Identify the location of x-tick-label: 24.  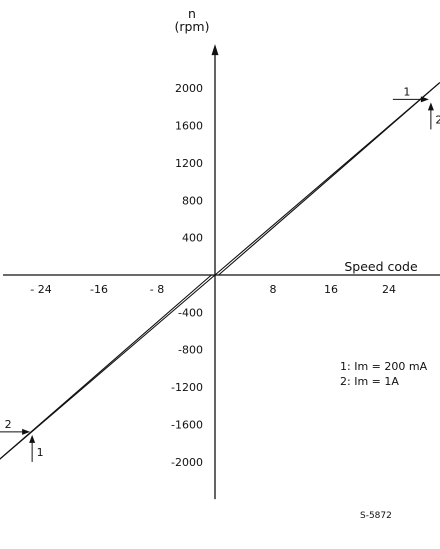
(389, 289).